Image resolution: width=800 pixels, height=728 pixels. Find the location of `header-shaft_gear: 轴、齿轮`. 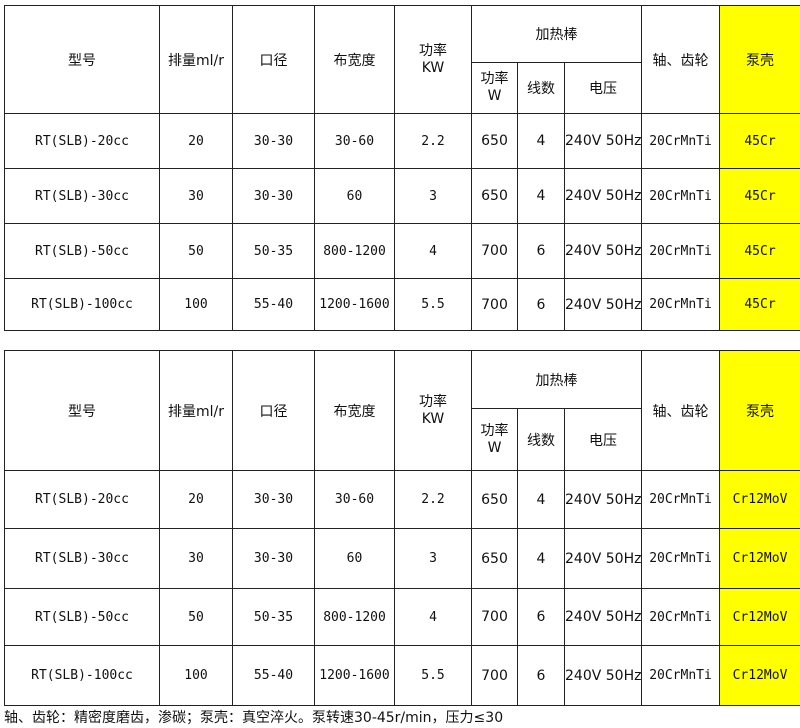

header-shaft_gear: 轴、齿轮 is located at coordinates (681, 59).